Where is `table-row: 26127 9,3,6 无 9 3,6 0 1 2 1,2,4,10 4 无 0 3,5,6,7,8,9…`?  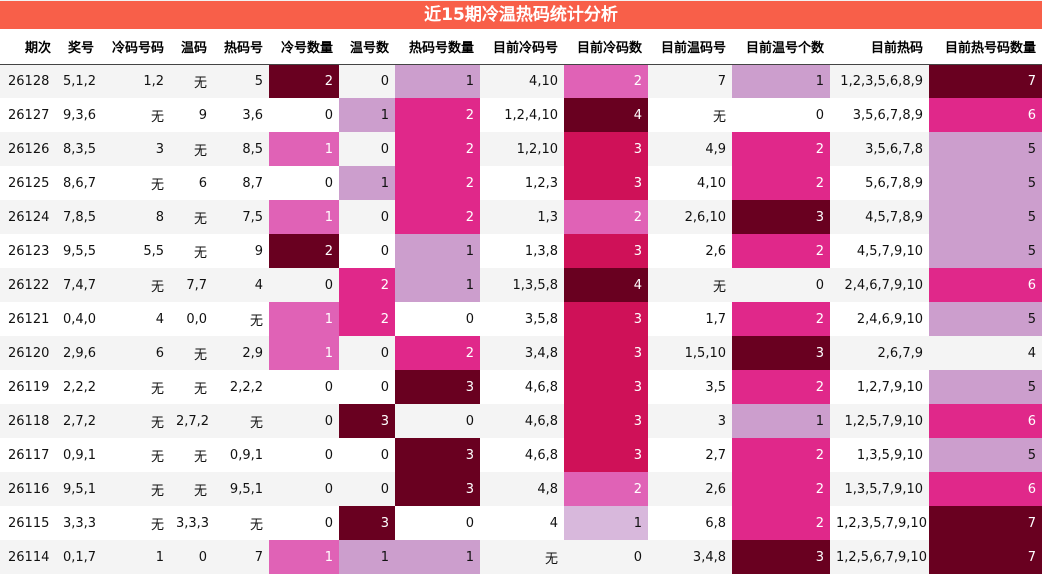
table-row: 26127 9,3,6 无 9 3,6 0 1 2 1,2,4,10 4 无 0 3,5,6,7,8,9… is located at coordinates (521, 115).